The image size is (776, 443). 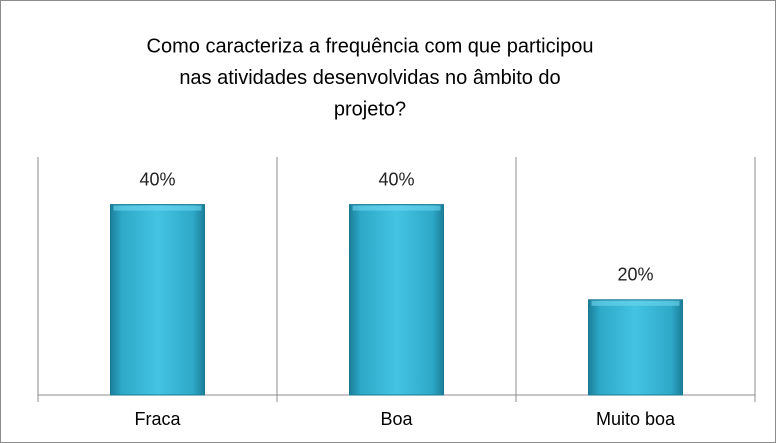 What do you see at coordinates (157, 419) in the screenshot?
I see `x-tick-label: Fraca` at bounding box center [157, 419].